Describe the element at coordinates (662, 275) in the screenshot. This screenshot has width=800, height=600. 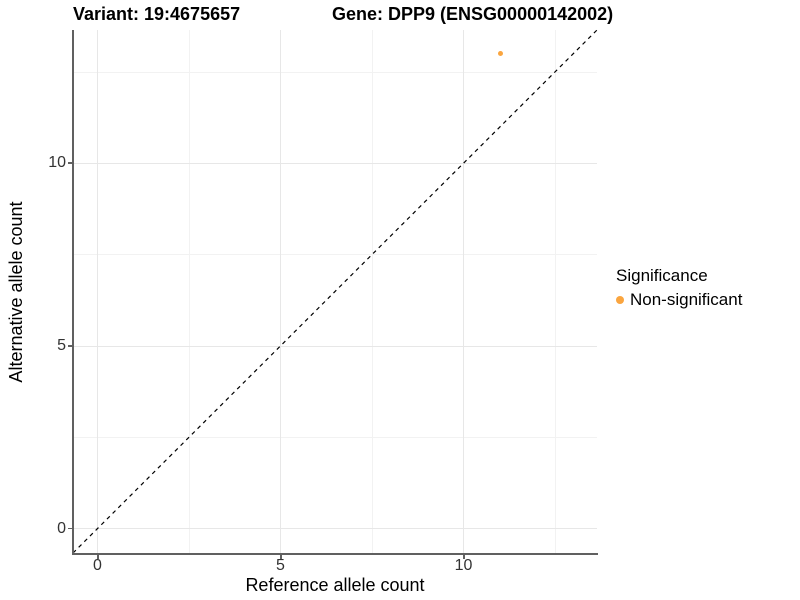
I see `legend-title: Significance` at that location.